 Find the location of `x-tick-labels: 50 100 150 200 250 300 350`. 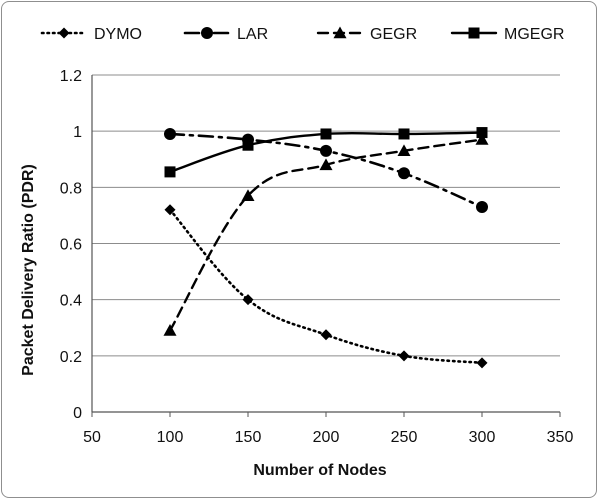

x-tick-labels: 50 100 150 200 250 300 350 is located at coordinates (328, 437).